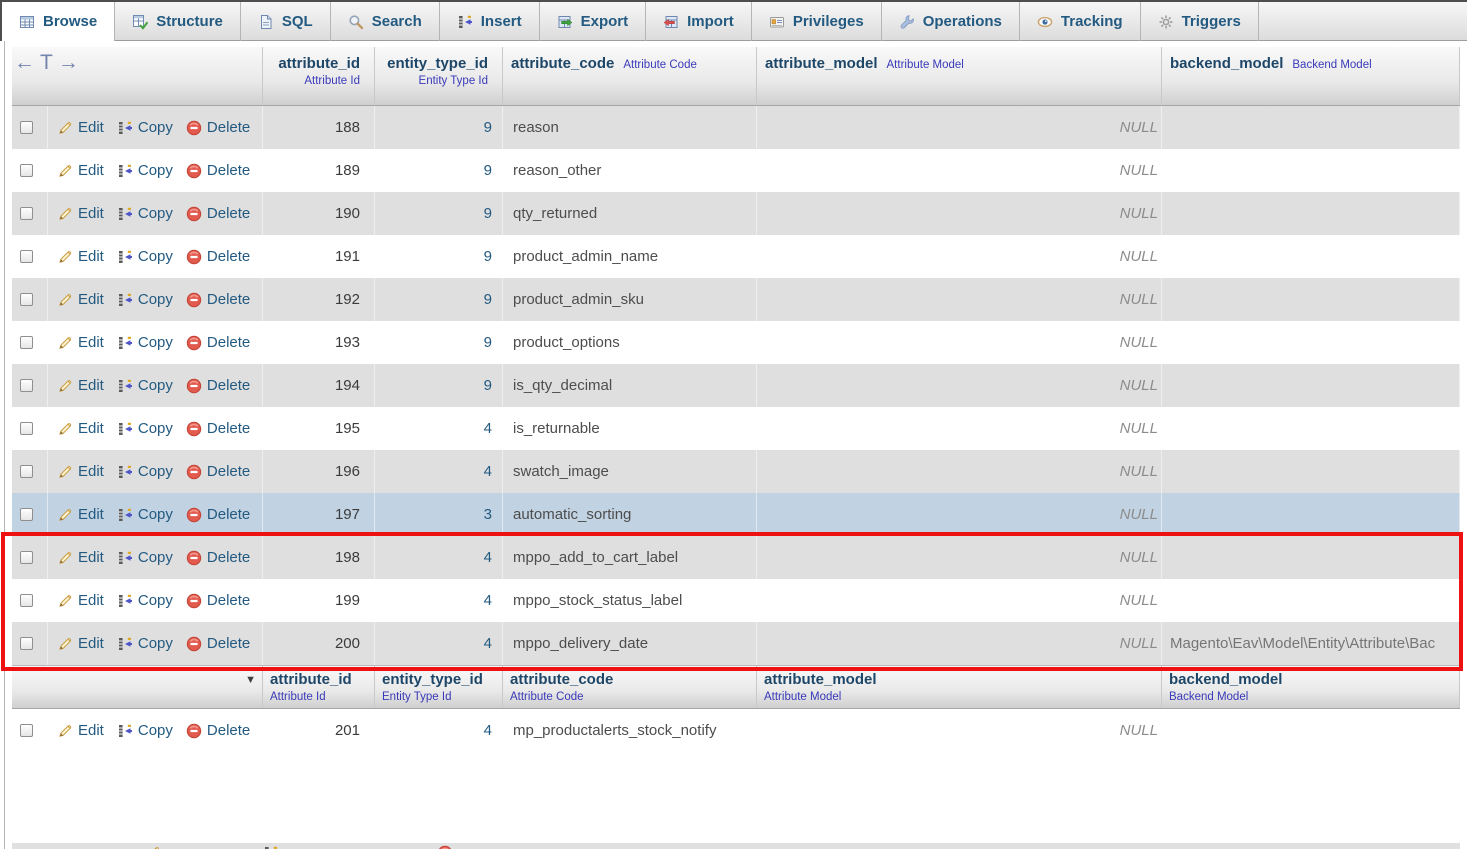 The height and width of the screenshot is (849, 1467). I want to click on column-comment: Attribute Code, so click(547, 696).